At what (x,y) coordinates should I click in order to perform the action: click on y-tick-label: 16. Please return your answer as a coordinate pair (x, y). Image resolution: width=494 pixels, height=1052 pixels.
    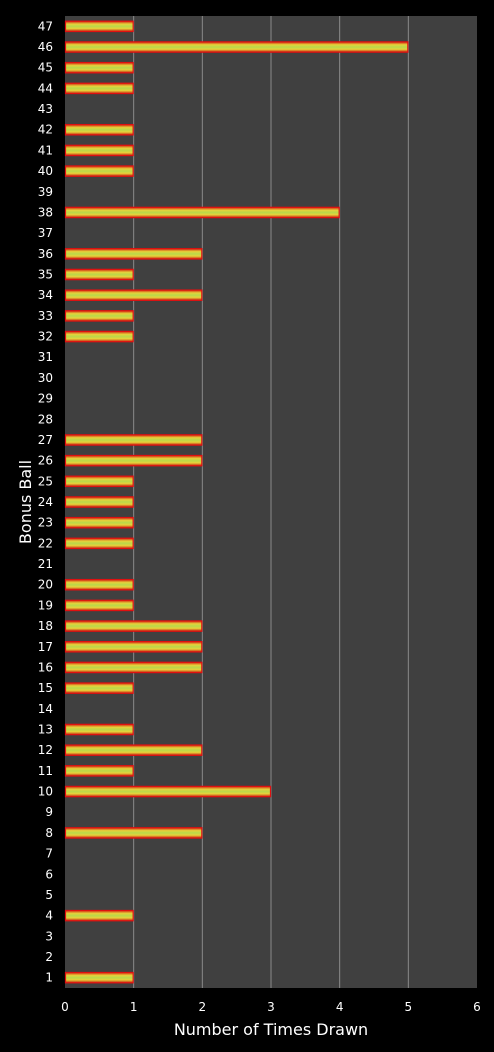
    Looking at the image, I should click on (45, 667).